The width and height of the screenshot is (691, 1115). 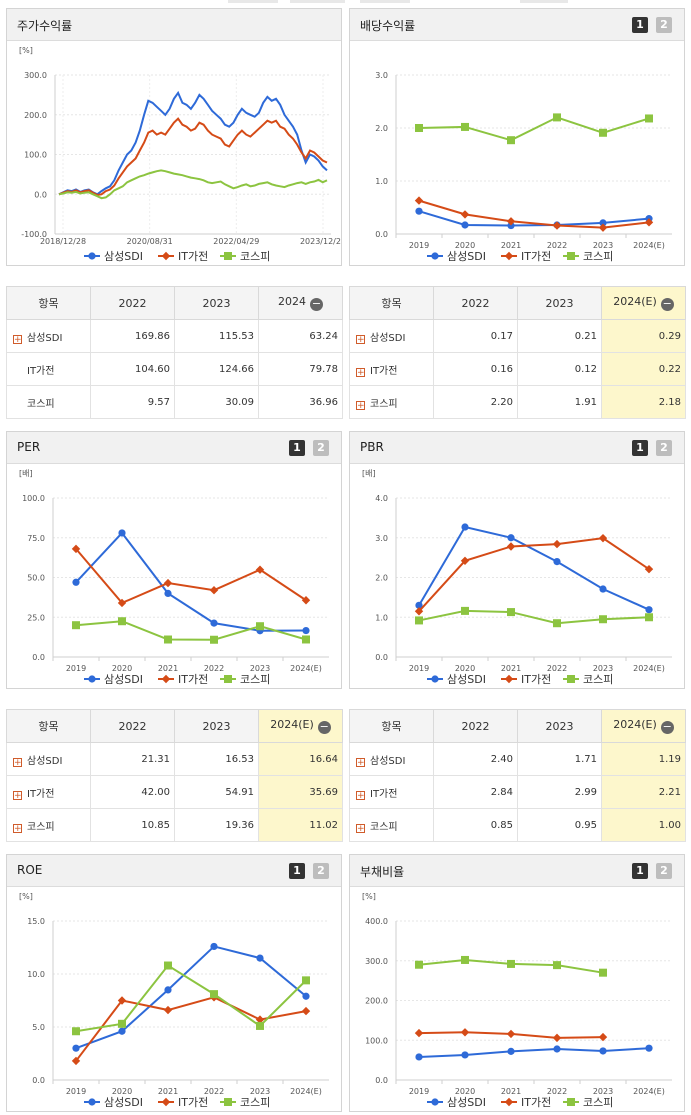 What do you see at coordinates (419, 245) in the screenshot?
I see `x-tick-label: 2019` at bounding box center [419, 245].